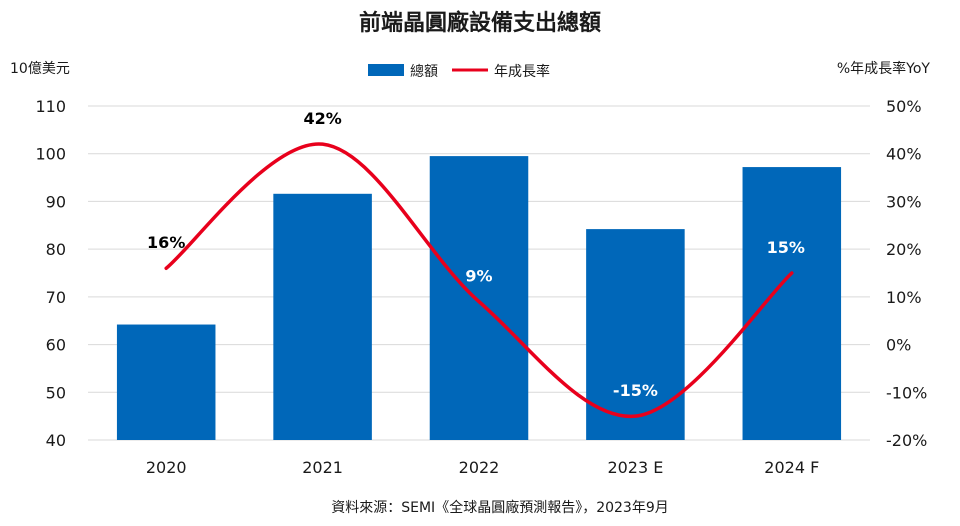 The image size is (960, 526). I want to click on category-label: 2020, so click(166, 467).